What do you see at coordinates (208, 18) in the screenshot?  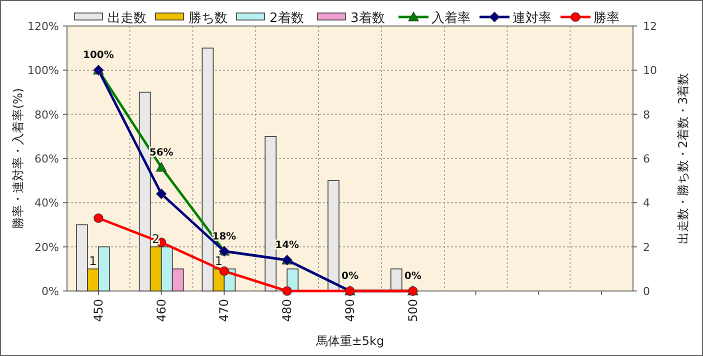 I see `legend-label: 勝ち数` at bounding box center [208, 18].